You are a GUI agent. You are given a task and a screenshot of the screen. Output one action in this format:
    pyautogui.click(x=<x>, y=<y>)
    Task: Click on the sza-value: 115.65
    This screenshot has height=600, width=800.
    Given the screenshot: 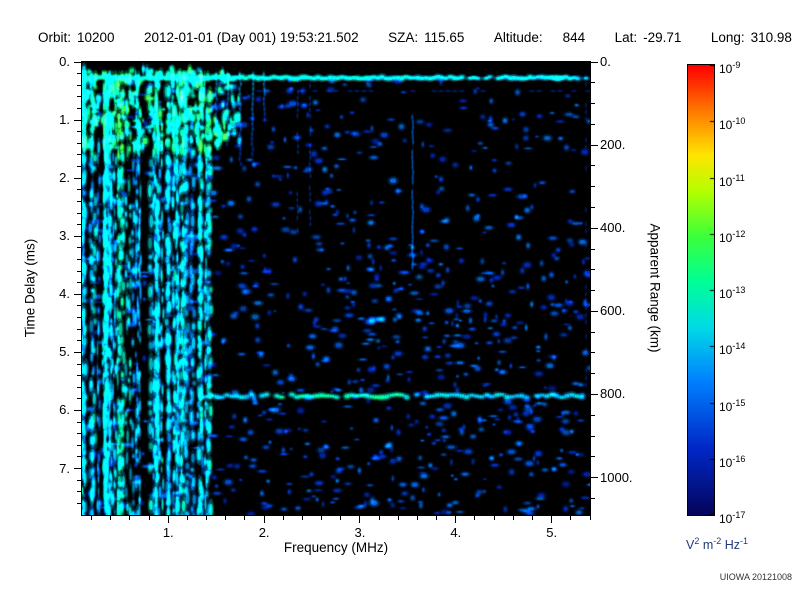 What is the action you would take?
    pyautogui.click(x=444, y=37)
    